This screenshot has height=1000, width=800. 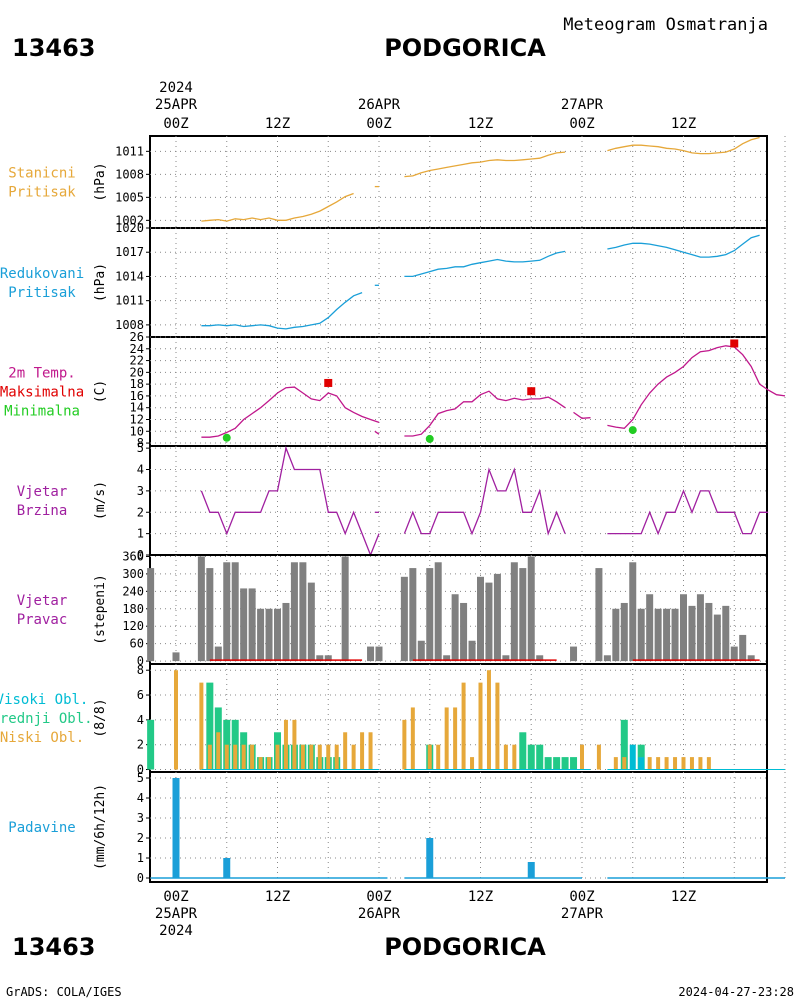 I want to click on chart-title: Meteogram Osmatranja, so click(x=665, y=25).